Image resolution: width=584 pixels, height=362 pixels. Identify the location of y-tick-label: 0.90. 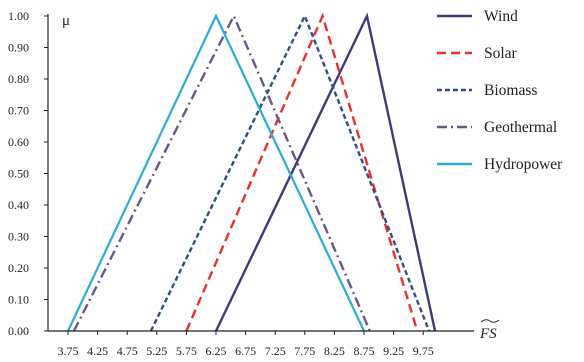
(18, 48).